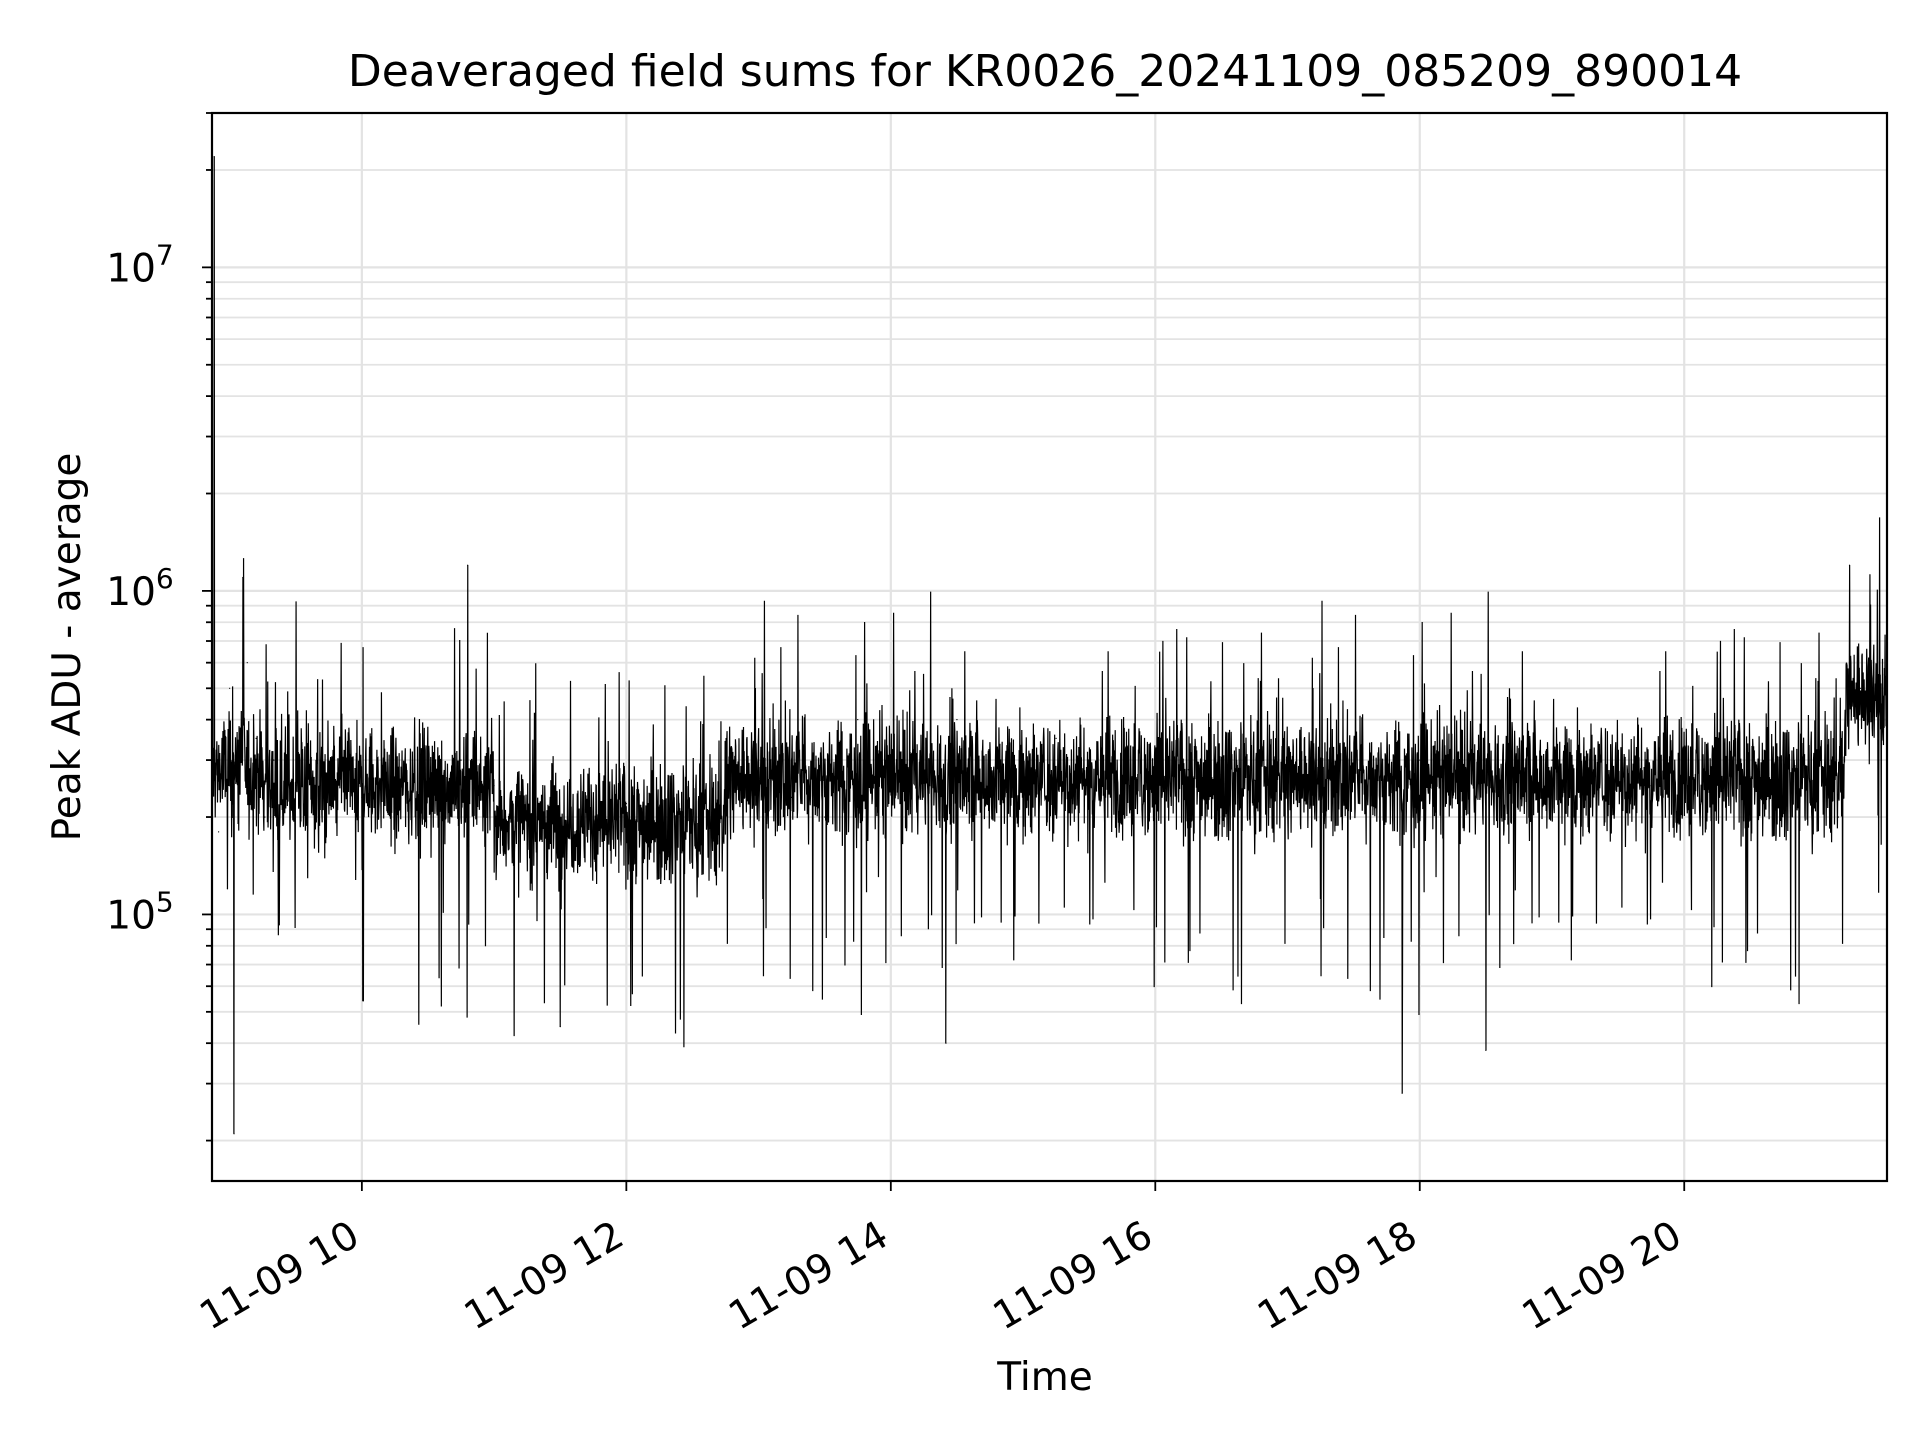  I want to click on x-axis-label: Time, so click(1044, 1377).